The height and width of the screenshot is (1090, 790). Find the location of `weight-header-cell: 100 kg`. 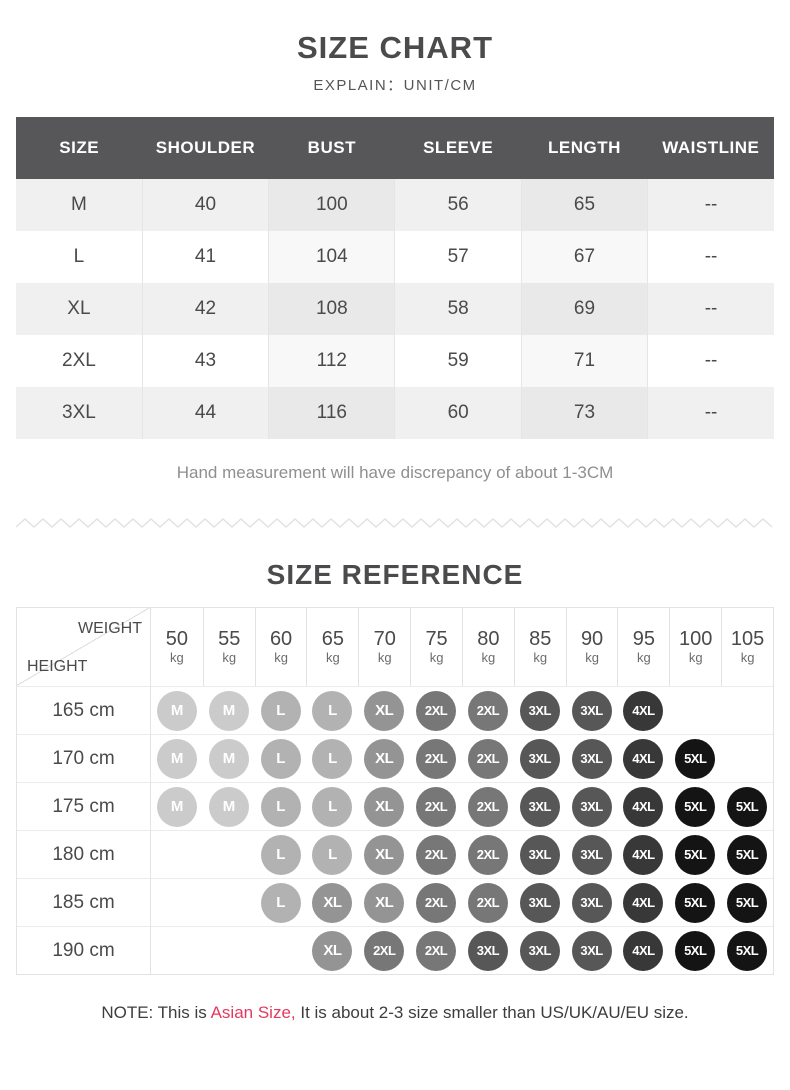

weight-header-cell: 100 kg is located at coordinates (695, 647).